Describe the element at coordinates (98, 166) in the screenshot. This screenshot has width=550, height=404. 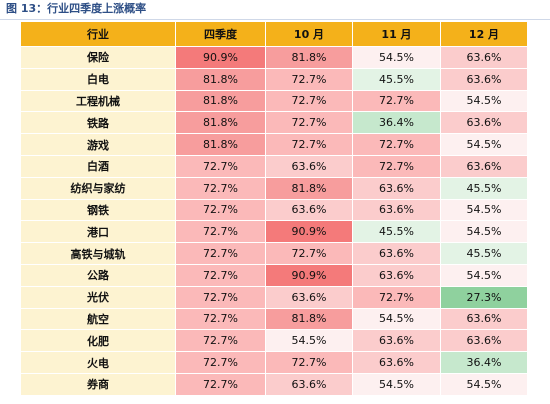
I see `industry-name: 白酒` at that location.